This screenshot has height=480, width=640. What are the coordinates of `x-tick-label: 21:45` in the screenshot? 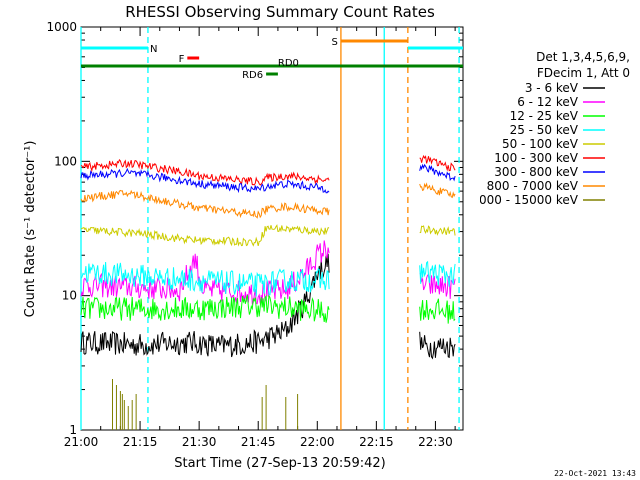 It's located at (258, 442).